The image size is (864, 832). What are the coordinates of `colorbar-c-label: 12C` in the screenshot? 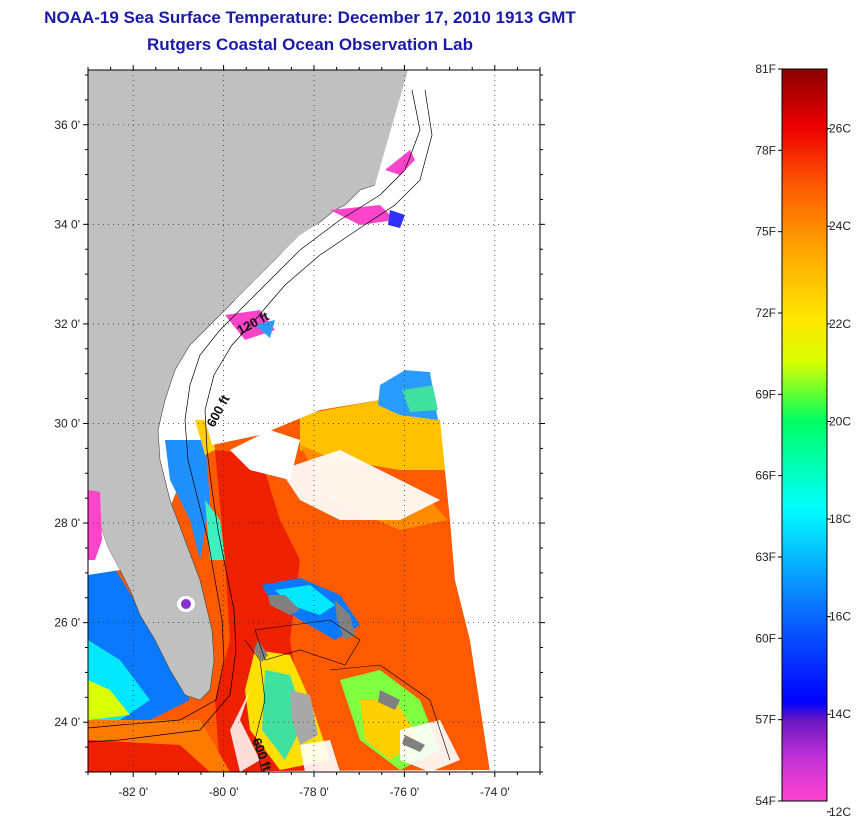 It's located at (840, 812).